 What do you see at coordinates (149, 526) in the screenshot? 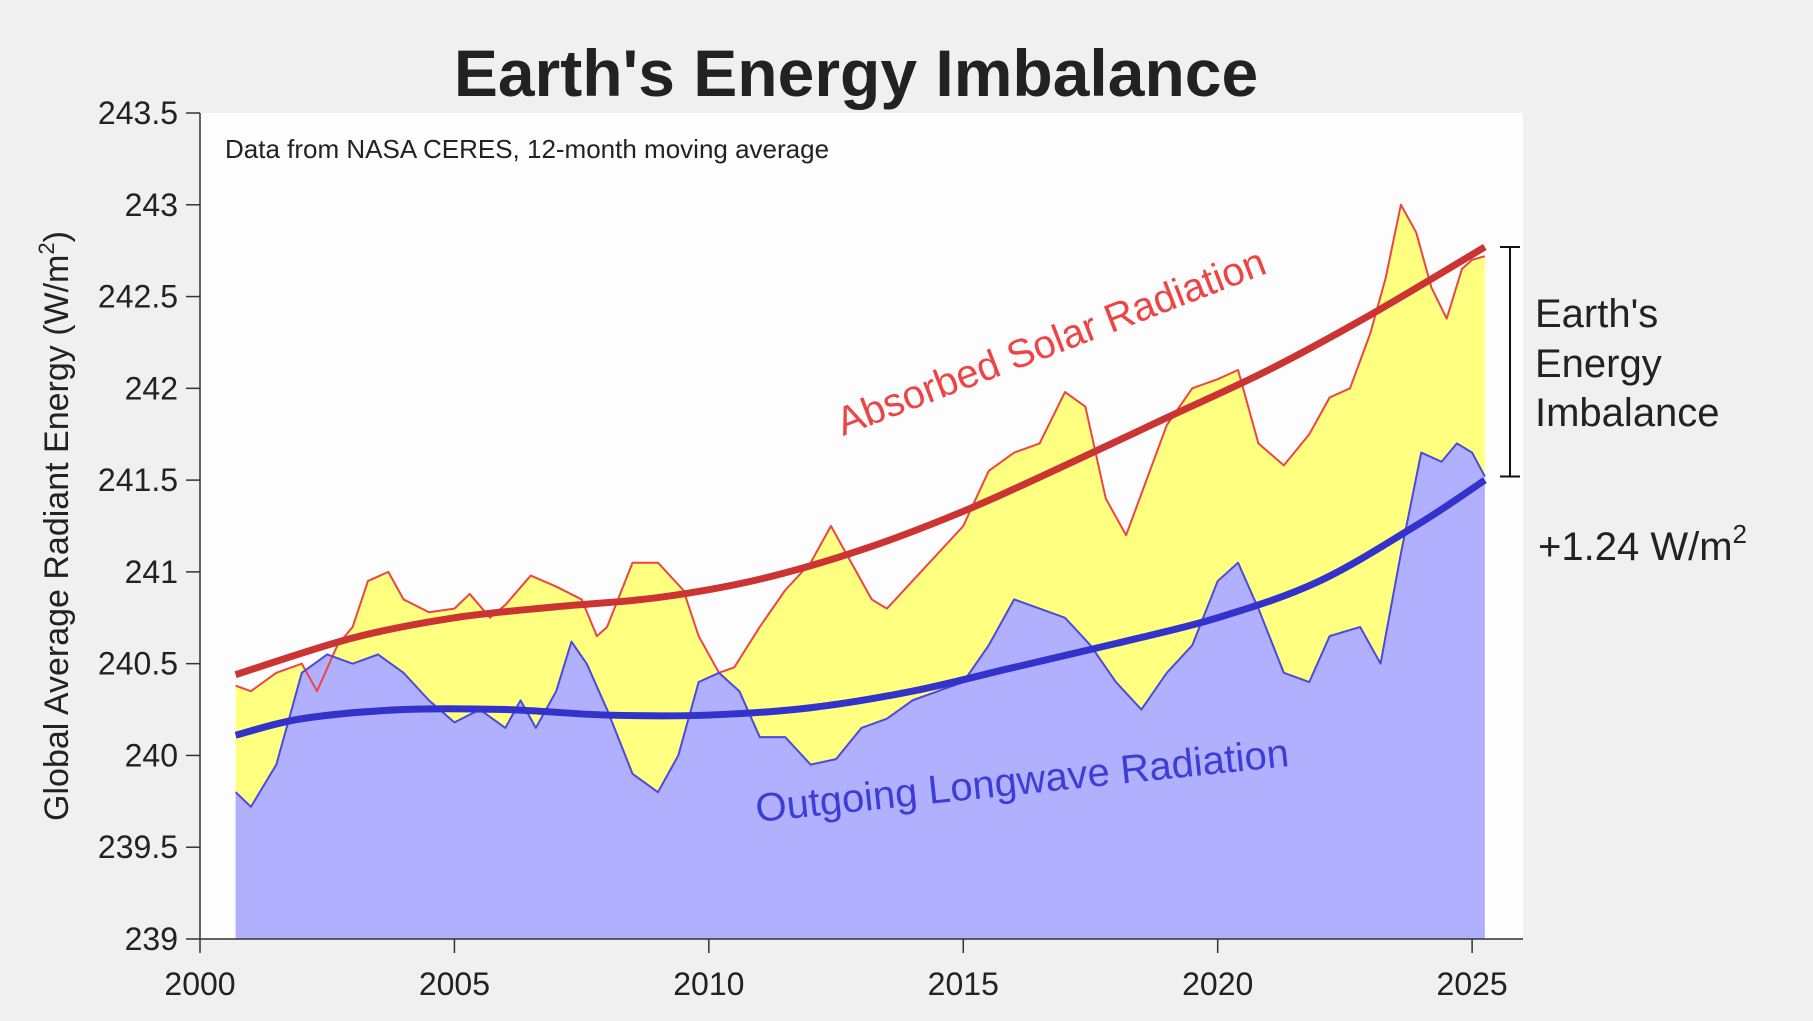
I see `y-ticks: 239 239.5 240 240.5 241 241.5 242 242.5 243 243.5` at bounding box center [149, 526].